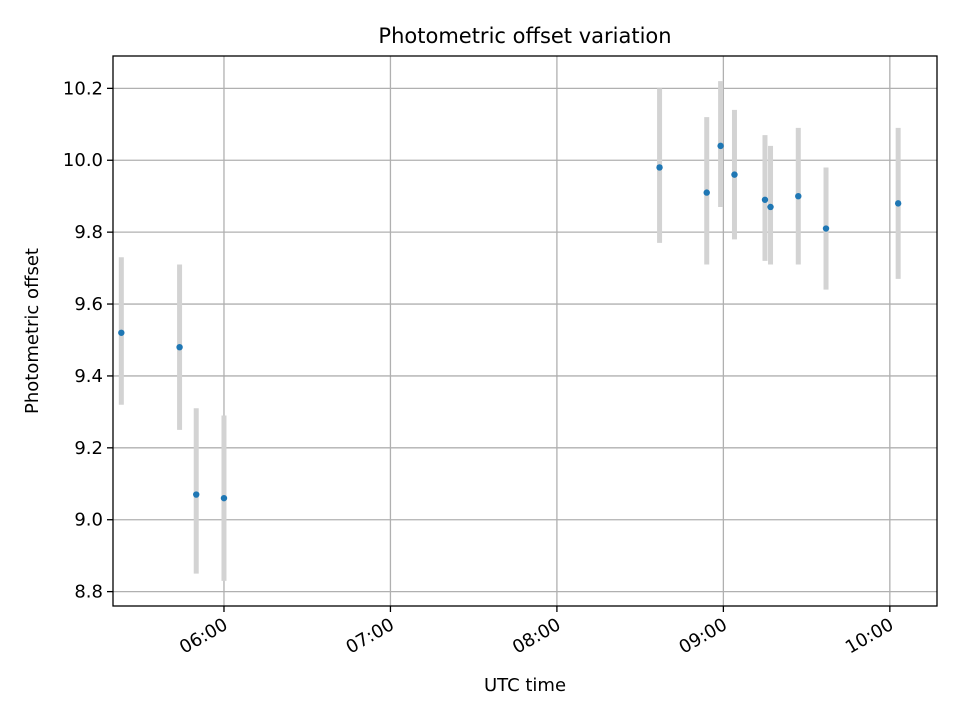 This screenshot has width=960, height=720. Describe the element at coordinates (88, 448) in the screenshot. I see `y-tick-label: 9.2` at that location.